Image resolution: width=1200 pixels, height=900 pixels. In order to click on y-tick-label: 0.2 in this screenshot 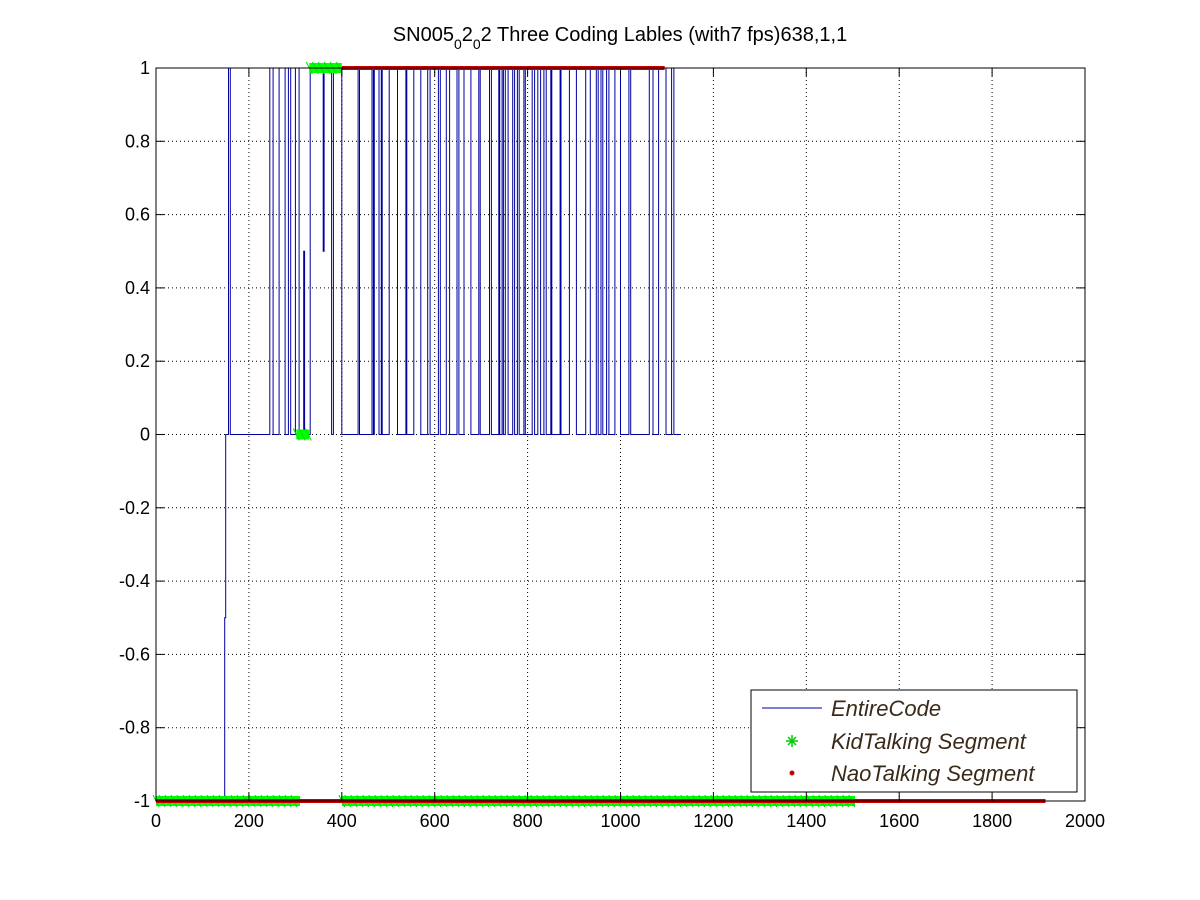, I will do `click(137, 361)`.